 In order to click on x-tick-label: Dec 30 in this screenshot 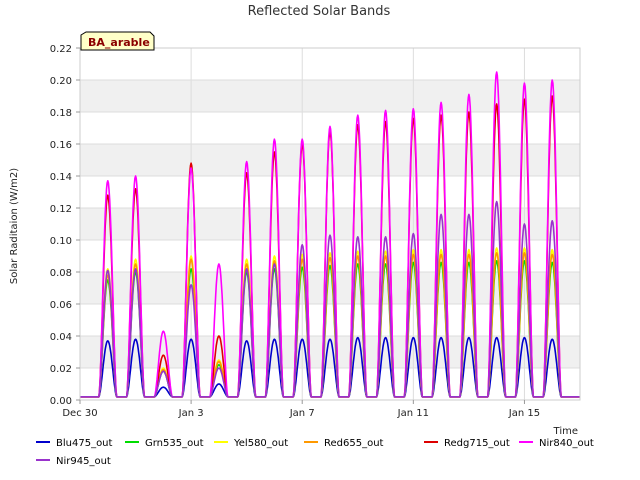, I will do `click(79, 413)`.